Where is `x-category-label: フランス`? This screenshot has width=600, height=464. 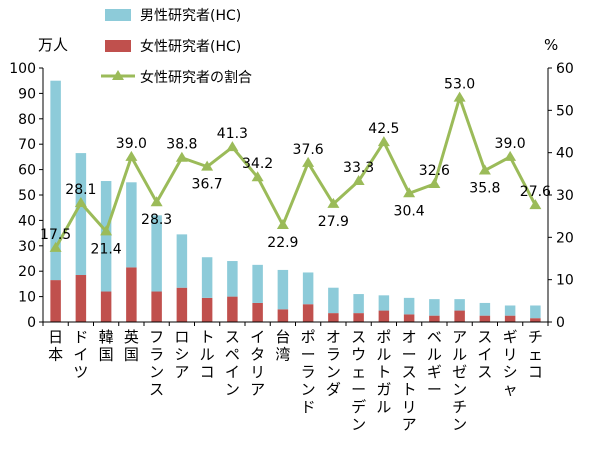 x-category-label: フランス is located at coordinates (156, 363).